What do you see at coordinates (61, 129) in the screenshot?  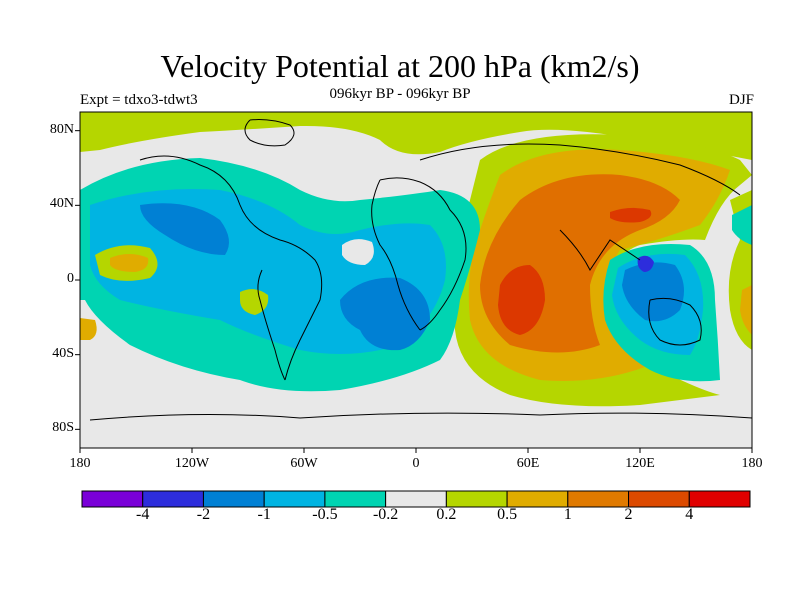 I see `lat-label: 80N` at bounding box center [61, 129].